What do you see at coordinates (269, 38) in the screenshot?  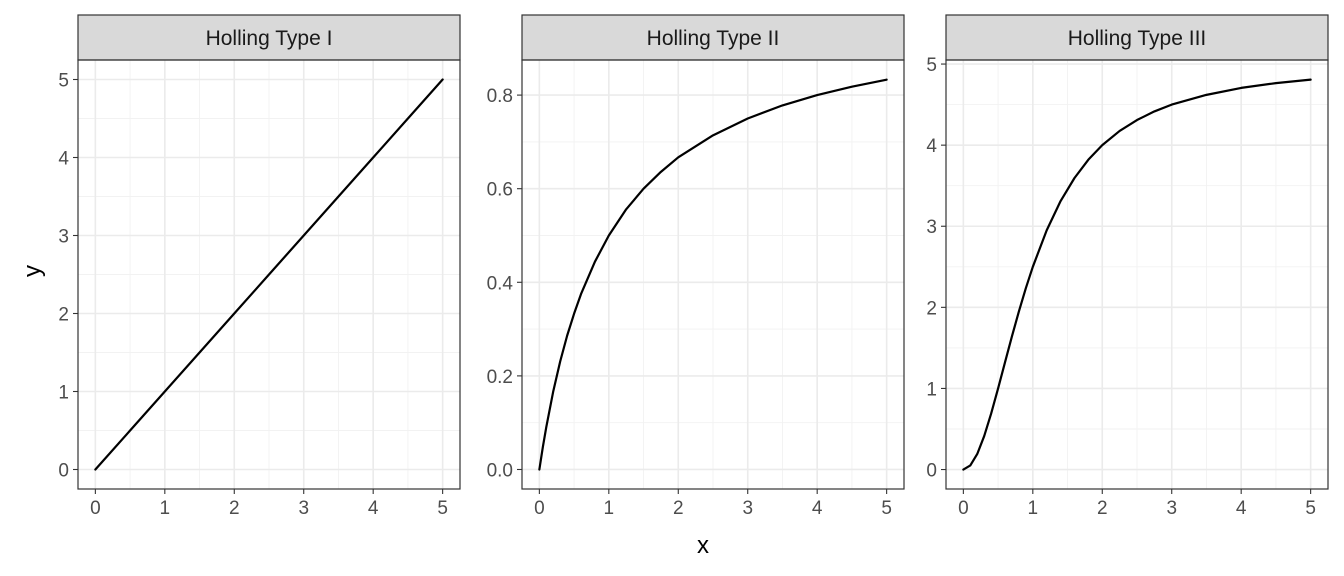 I see `panel-title: Holling Type I` at bounding box center [269, 38].